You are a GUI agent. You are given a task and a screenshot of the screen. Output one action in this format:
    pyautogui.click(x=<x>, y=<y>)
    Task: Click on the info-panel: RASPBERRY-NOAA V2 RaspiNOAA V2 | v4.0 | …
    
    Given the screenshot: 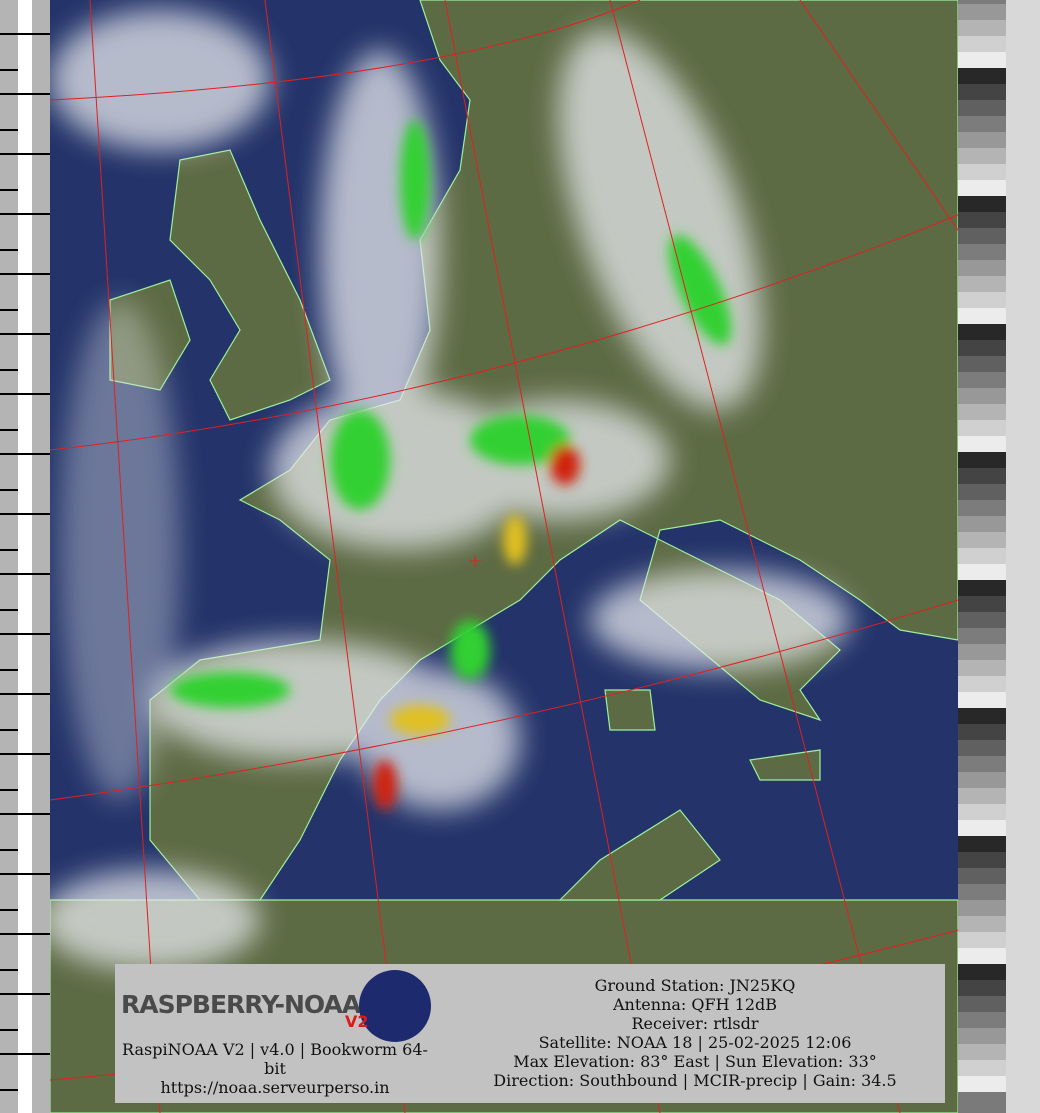 What is the action you would take?
    pyautogui.click(x=530, y=1033)
    